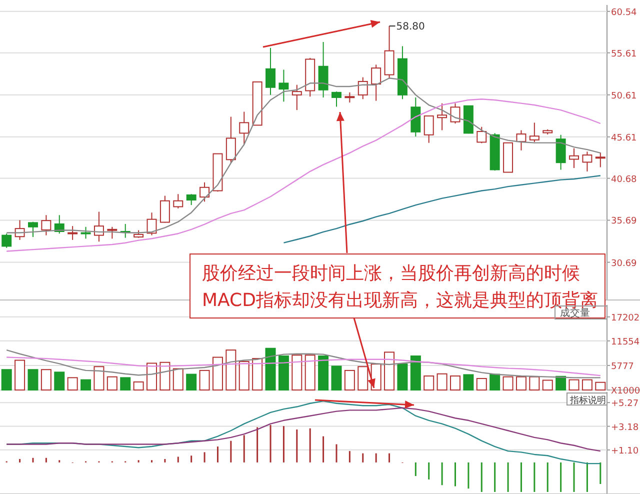 The height and width of the screenshot is (494, 640). Describe the element at coordinates (625, 427) in the screenshot. I see `y-tick-label: +3.18` at that location.